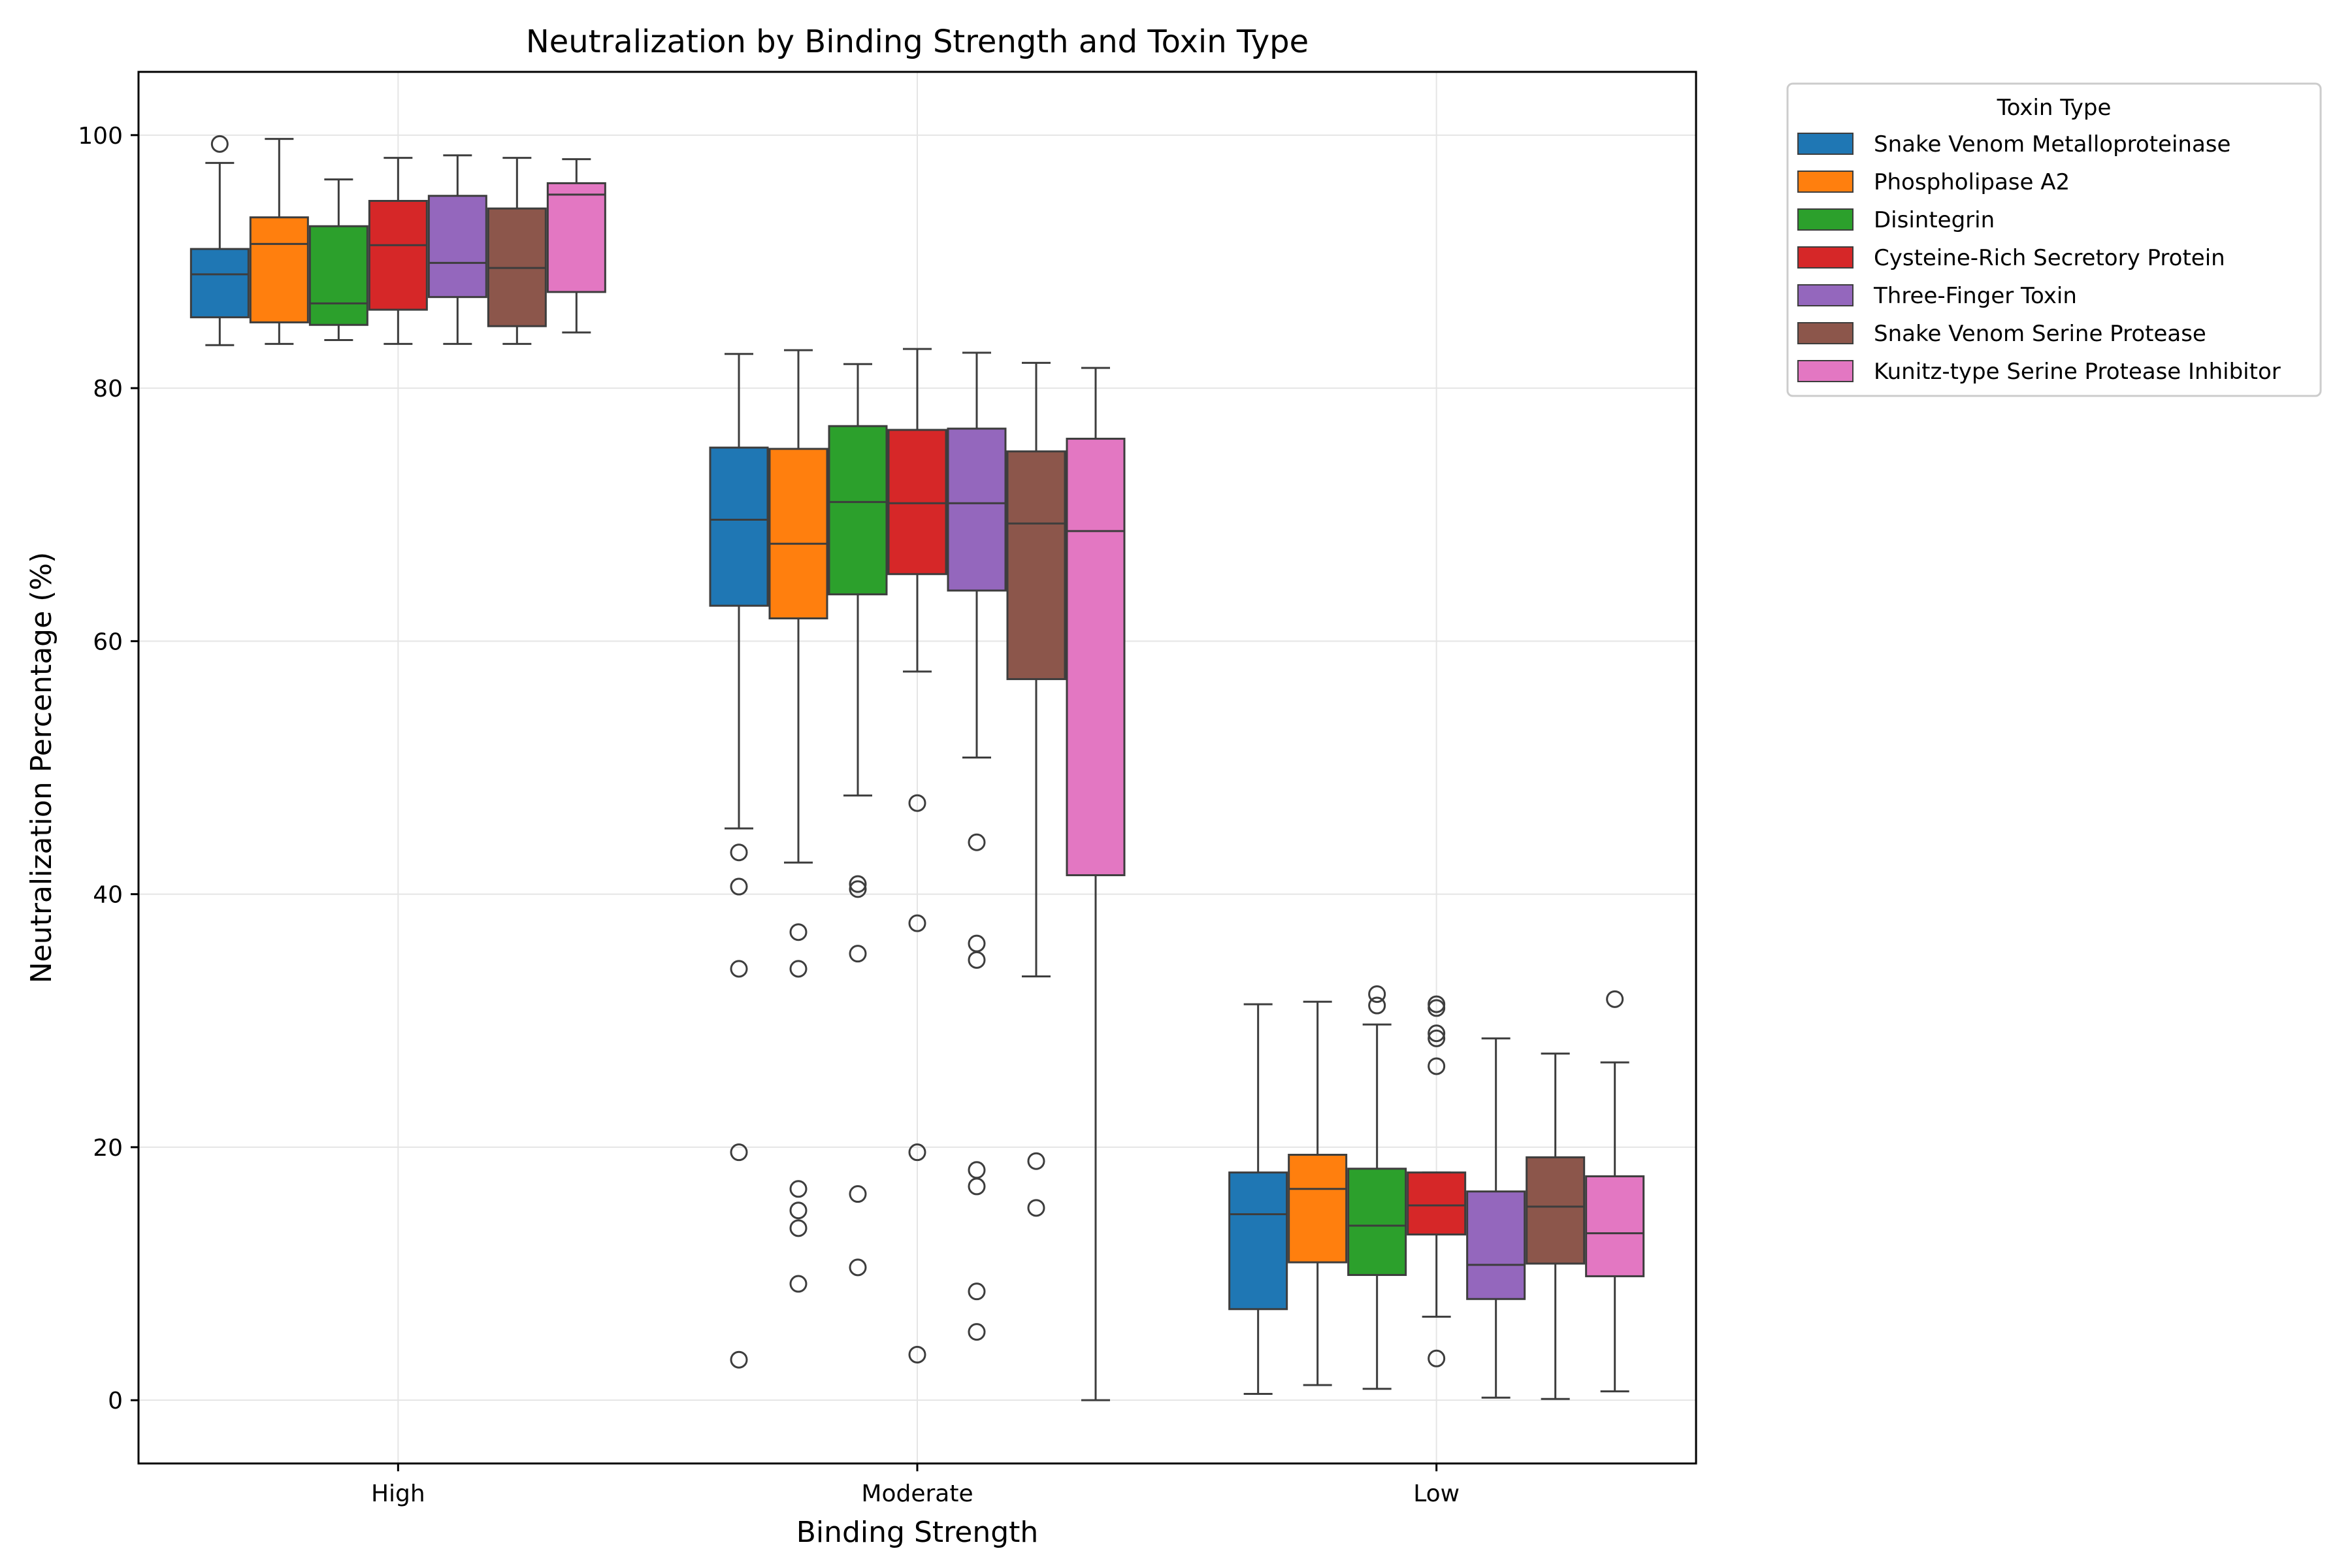 This screenshot has width=2352, height=1568. Describe the element at coordinates (2054, 108) in the screenshot. I see `legend-title: Toxin Type` at that location.